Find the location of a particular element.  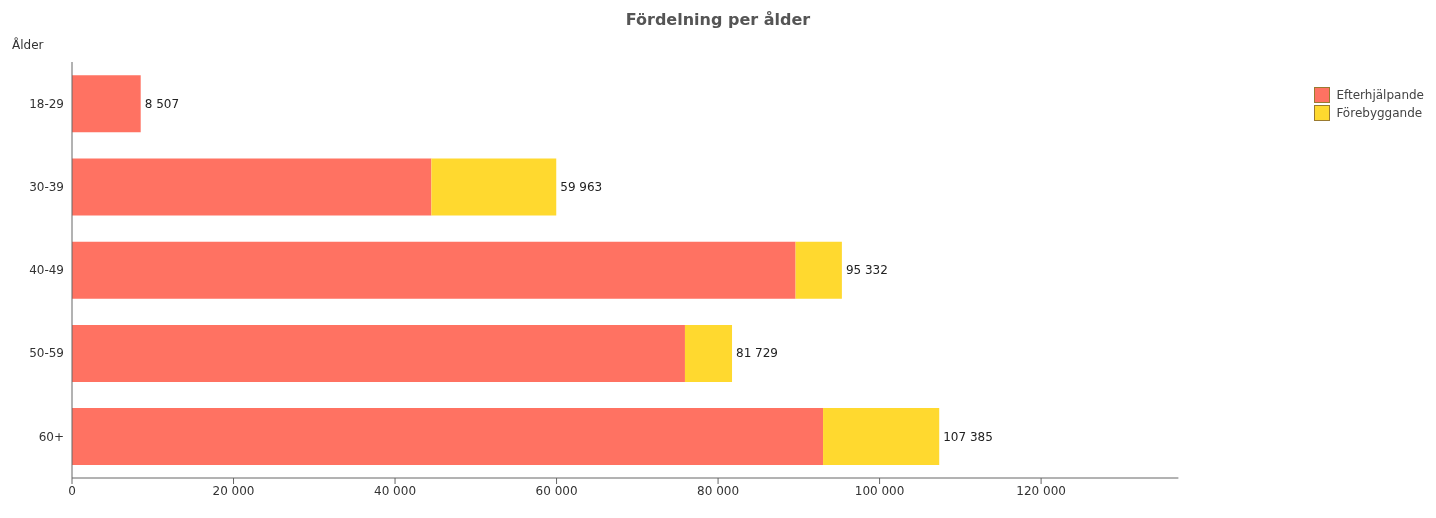

x-tick-label: 0 is located at coordinates (72, 490).